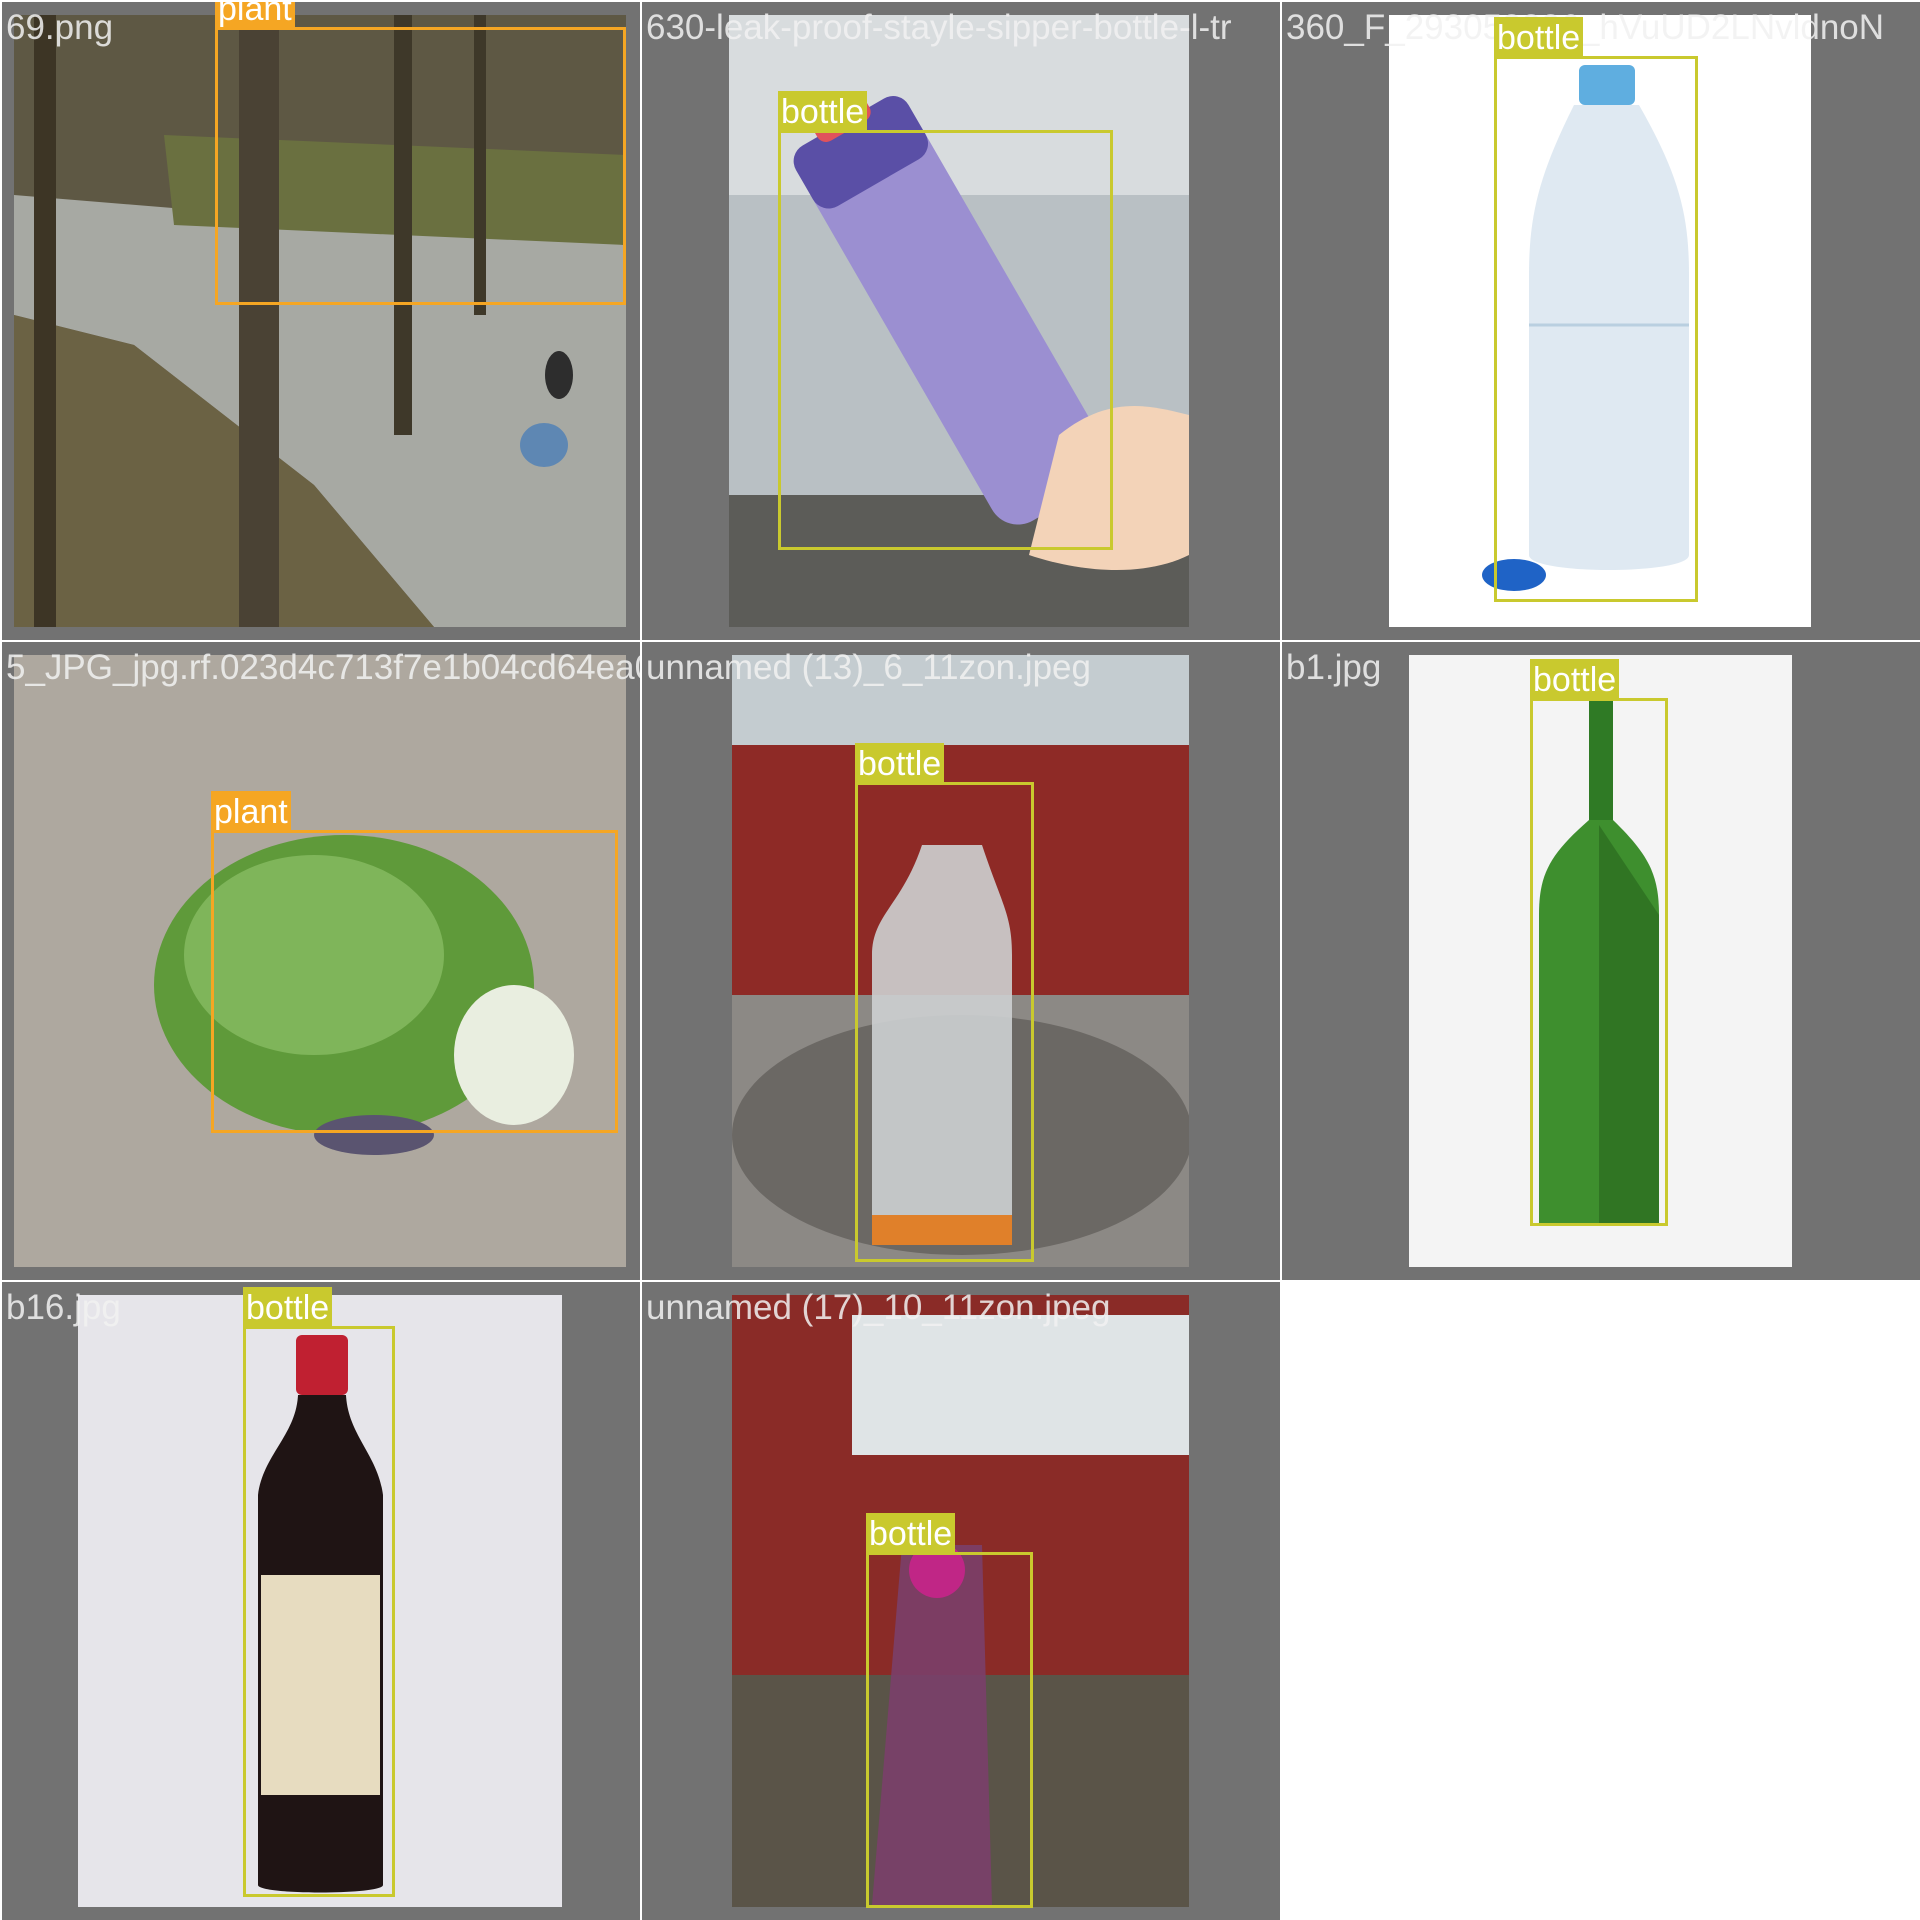 This screenshot has height=1920, width=1920. I want to click on mosaic-tile: unnamed (13)_6_11zon.jpeg bottle, so click(961, 961).